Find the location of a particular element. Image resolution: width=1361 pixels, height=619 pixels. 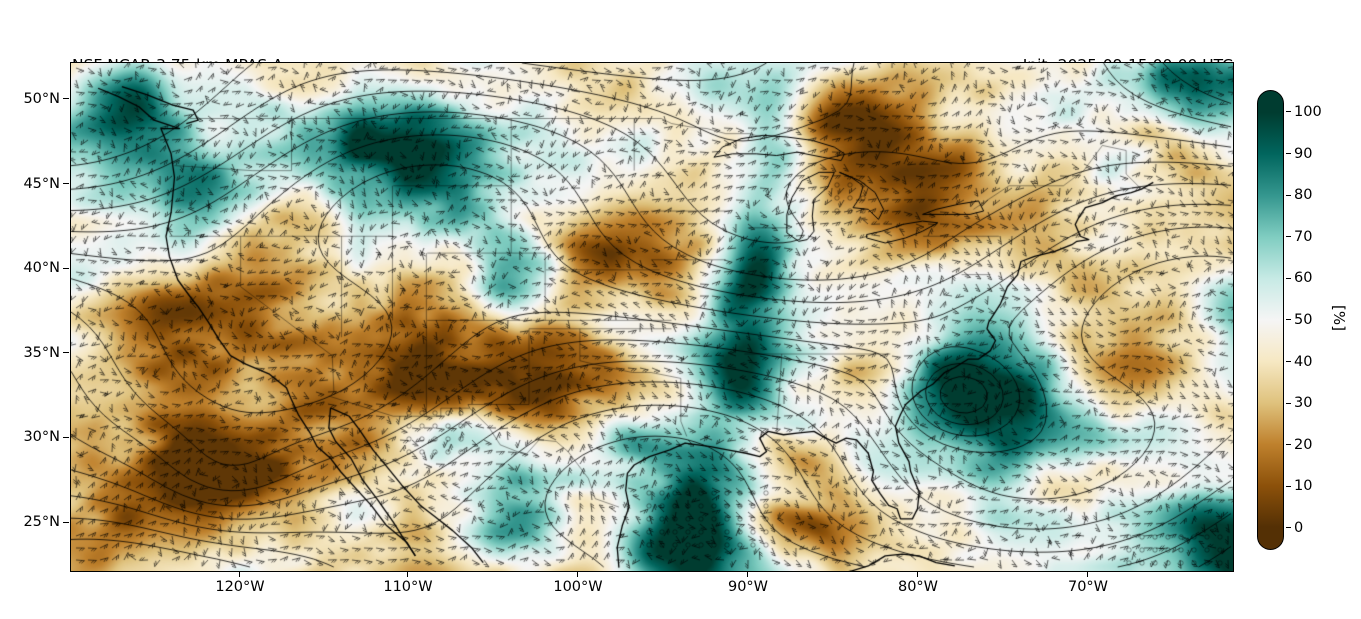

colorbar-tick-label-30: 30 is located at coordinates (1303, 403).